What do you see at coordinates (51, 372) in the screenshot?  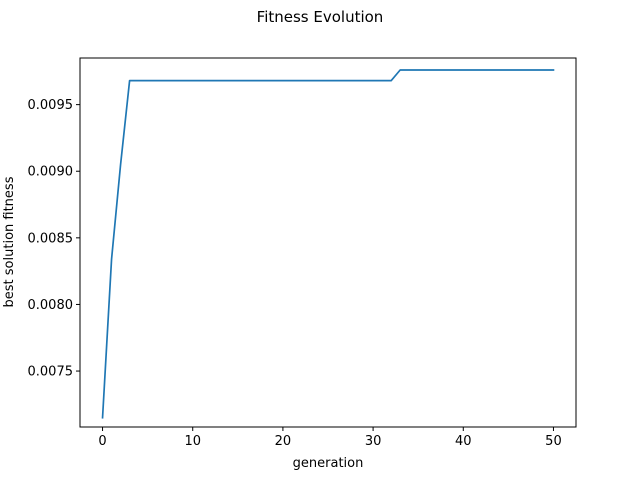 I see `y-tick-label: 0.0075` at bounding box center [51, 372].